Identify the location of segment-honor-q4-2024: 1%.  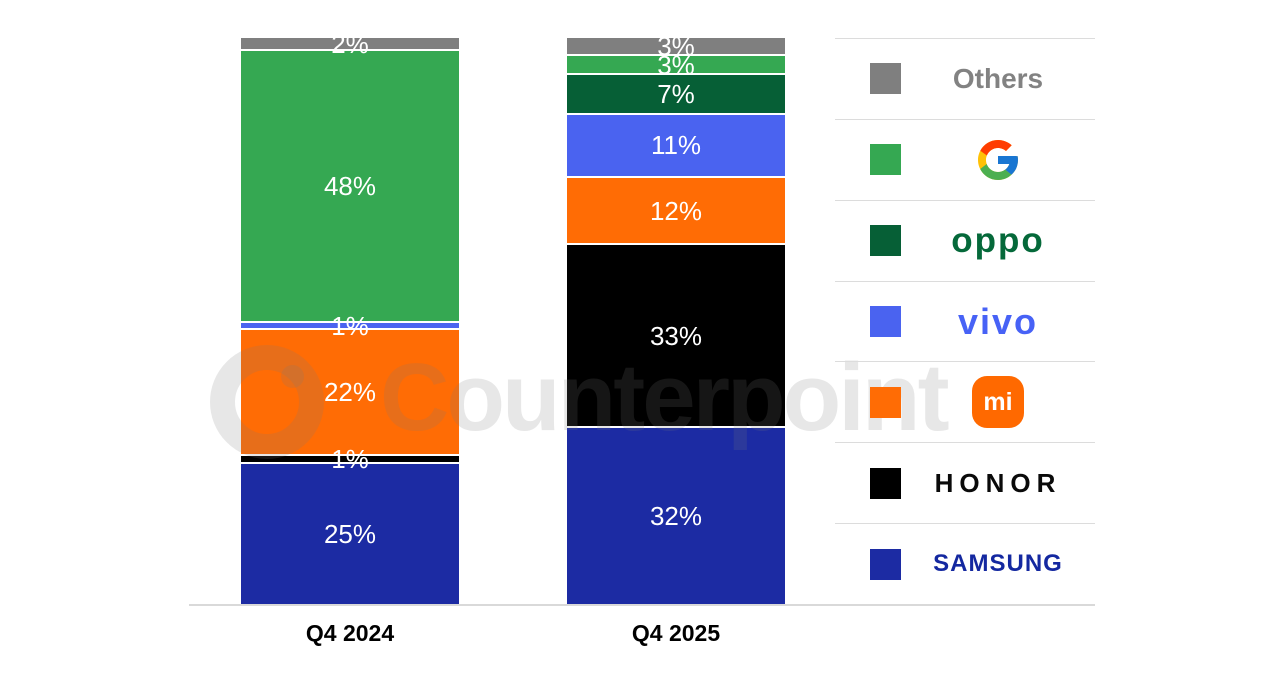
(350, 459).